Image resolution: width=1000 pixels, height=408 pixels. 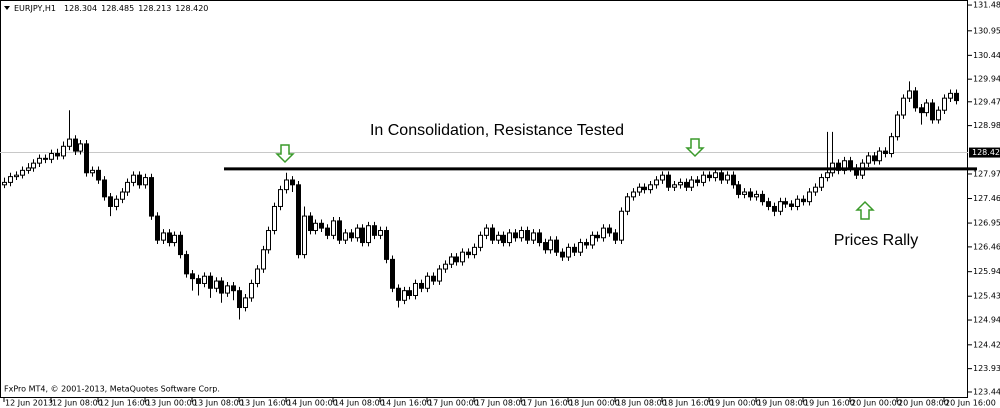 What do you see at coordinates (970, 403) in the screenshot?
I see `x-tick-label: 20 Jun 16:00` at bounding box center [970, 403].